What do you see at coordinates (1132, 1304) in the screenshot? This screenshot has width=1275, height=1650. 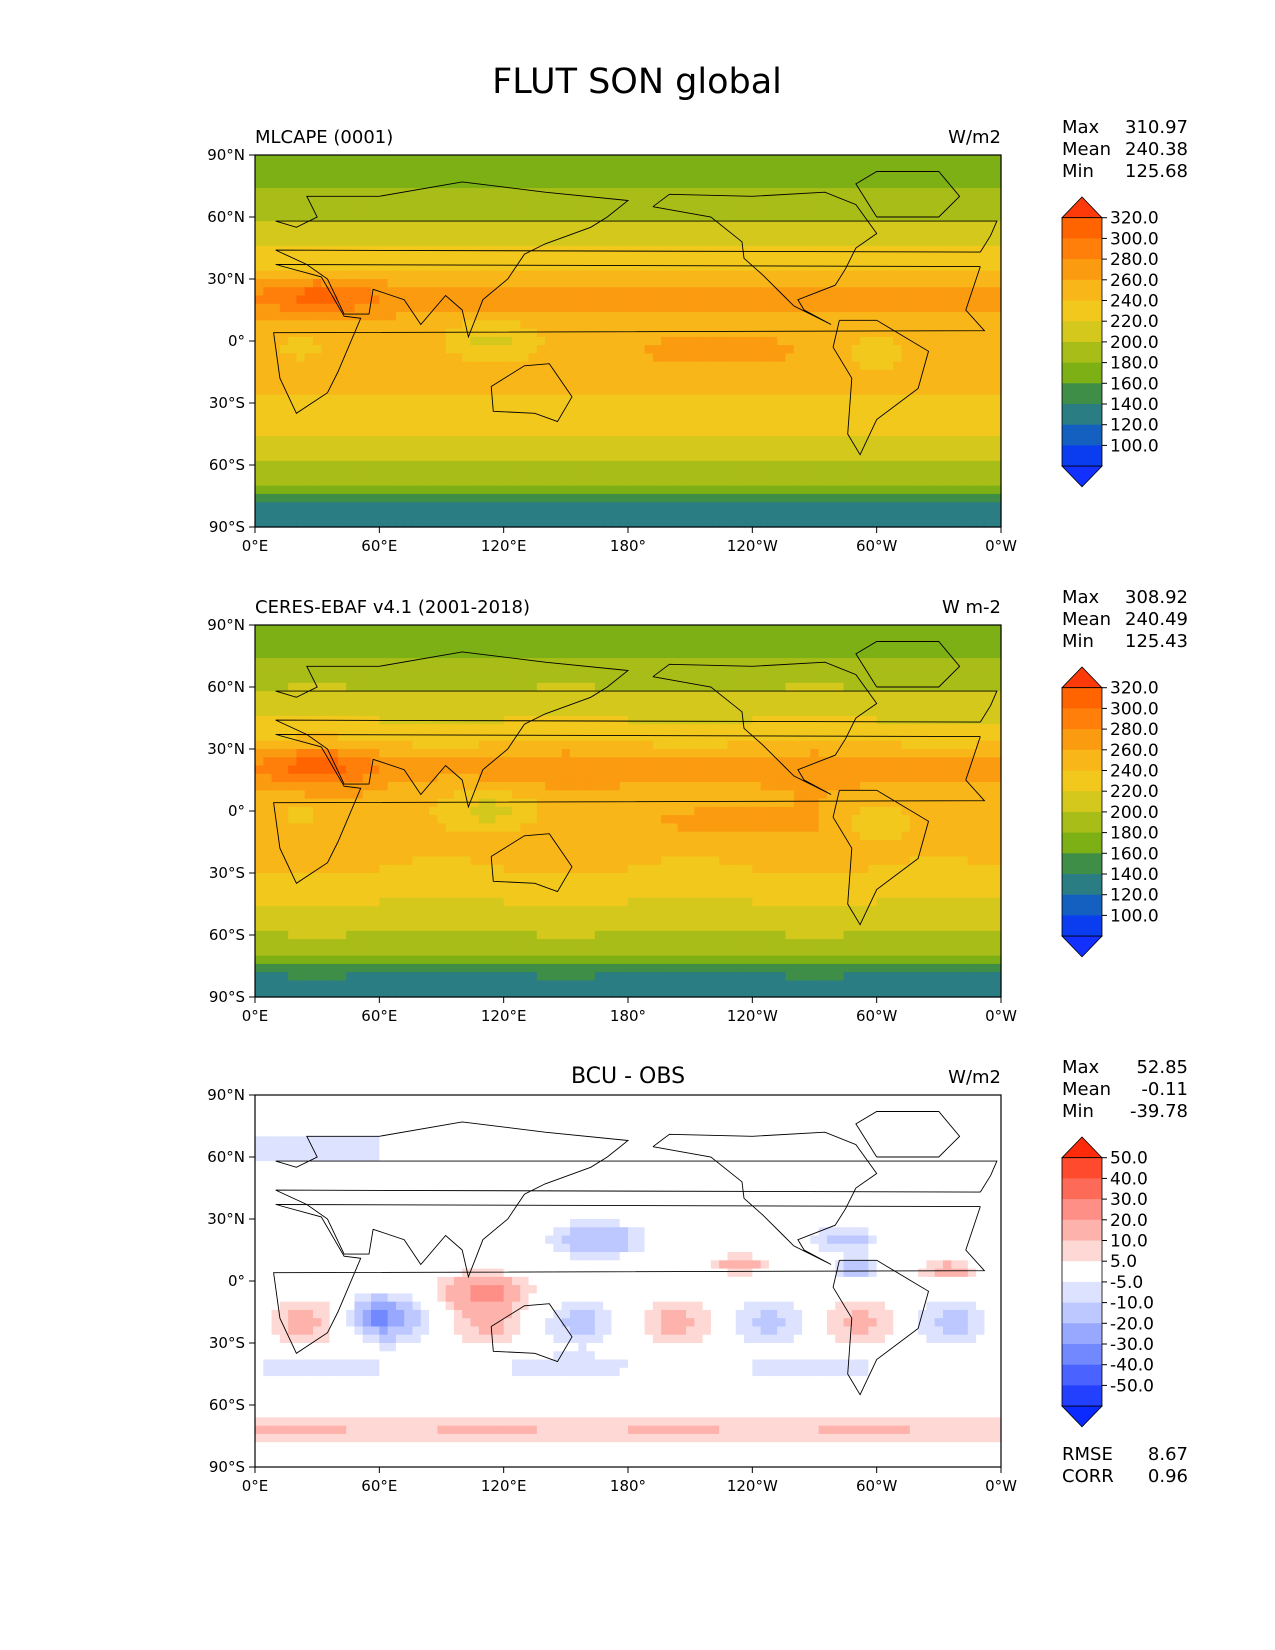 I see `colorbar-label: -10.0` at bounding box center [1132, 1304].